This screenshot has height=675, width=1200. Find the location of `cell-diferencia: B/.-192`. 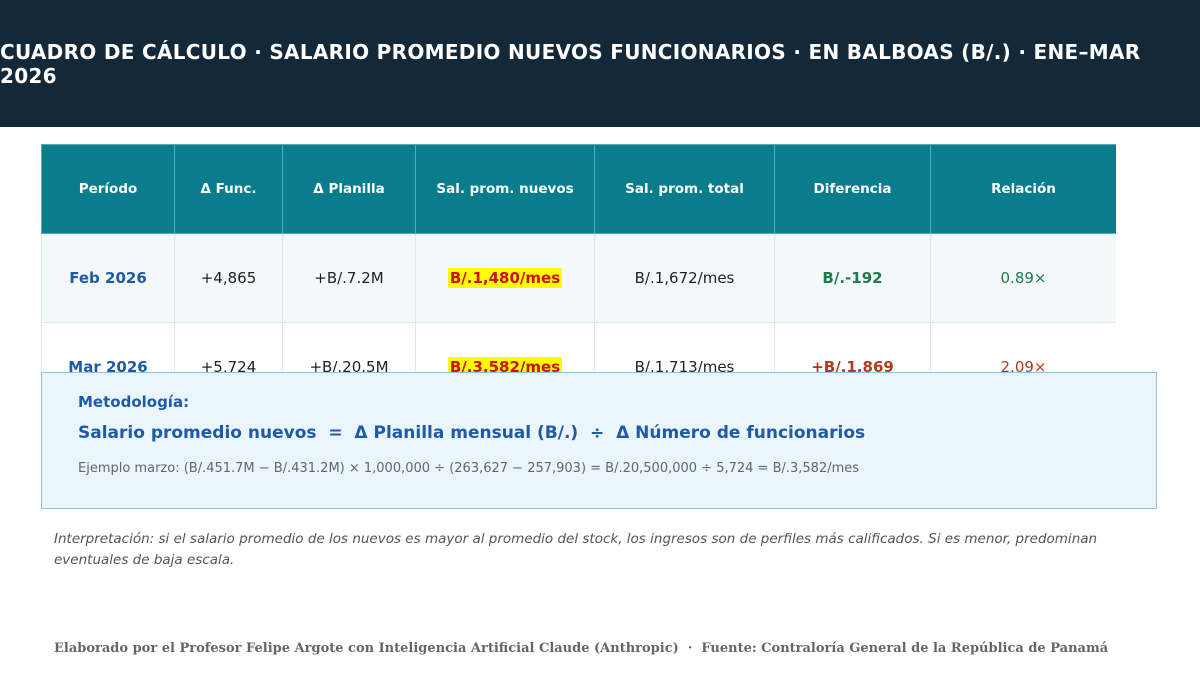

cell-diferencia: B/.-192 is located at coordinates (852, 278).